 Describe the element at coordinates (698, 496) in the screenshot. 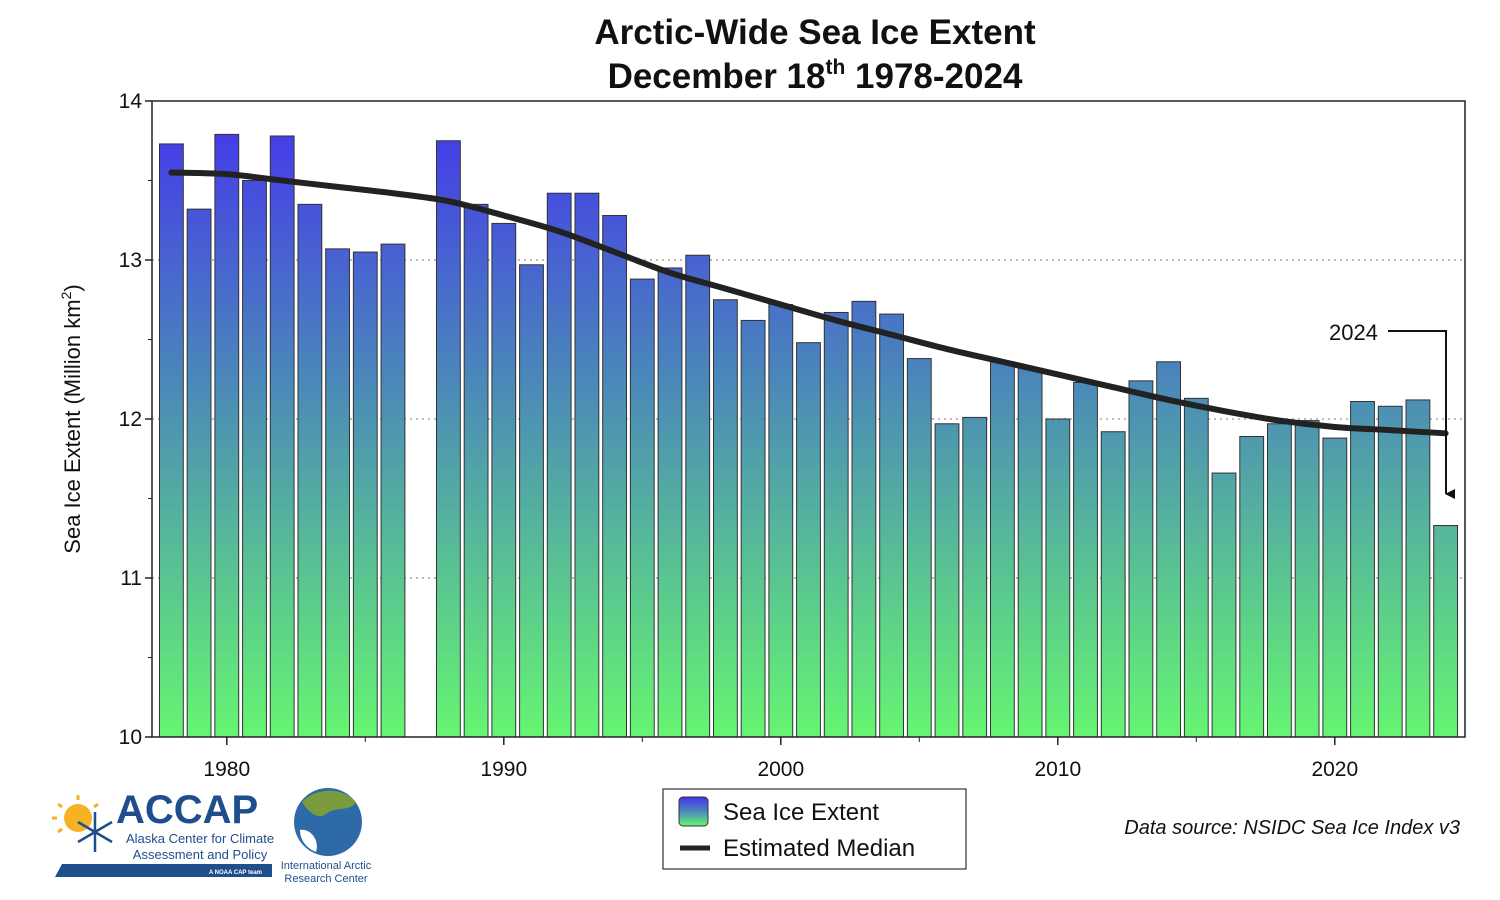

I see `bar-1997` at that location.